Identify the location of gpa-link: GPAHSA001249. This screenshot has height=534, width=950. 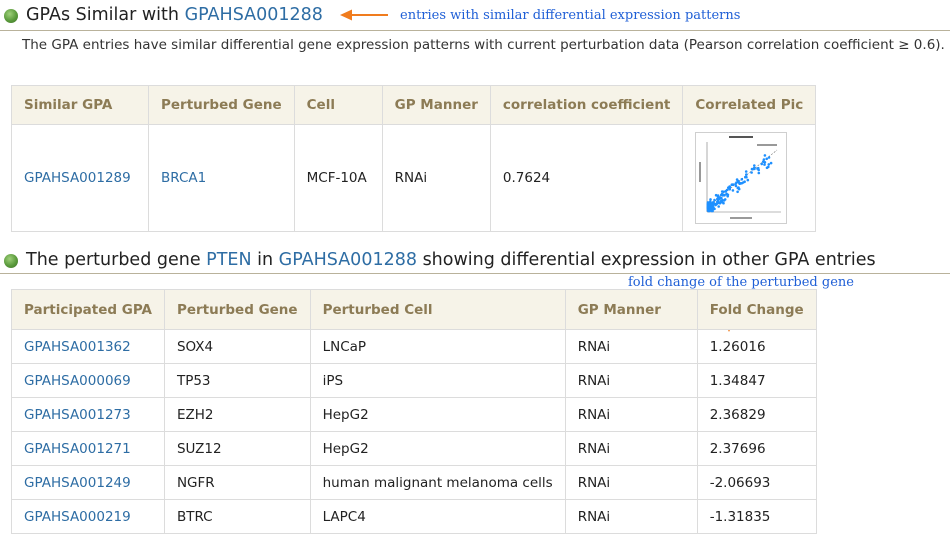
(88, 482).